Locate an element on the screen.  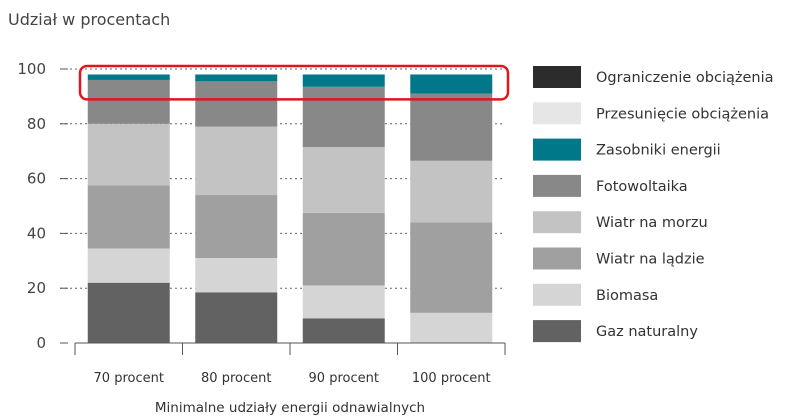
legend-label-fotowoltaika: Fotowoltaika is located at coordinates (642, 187).